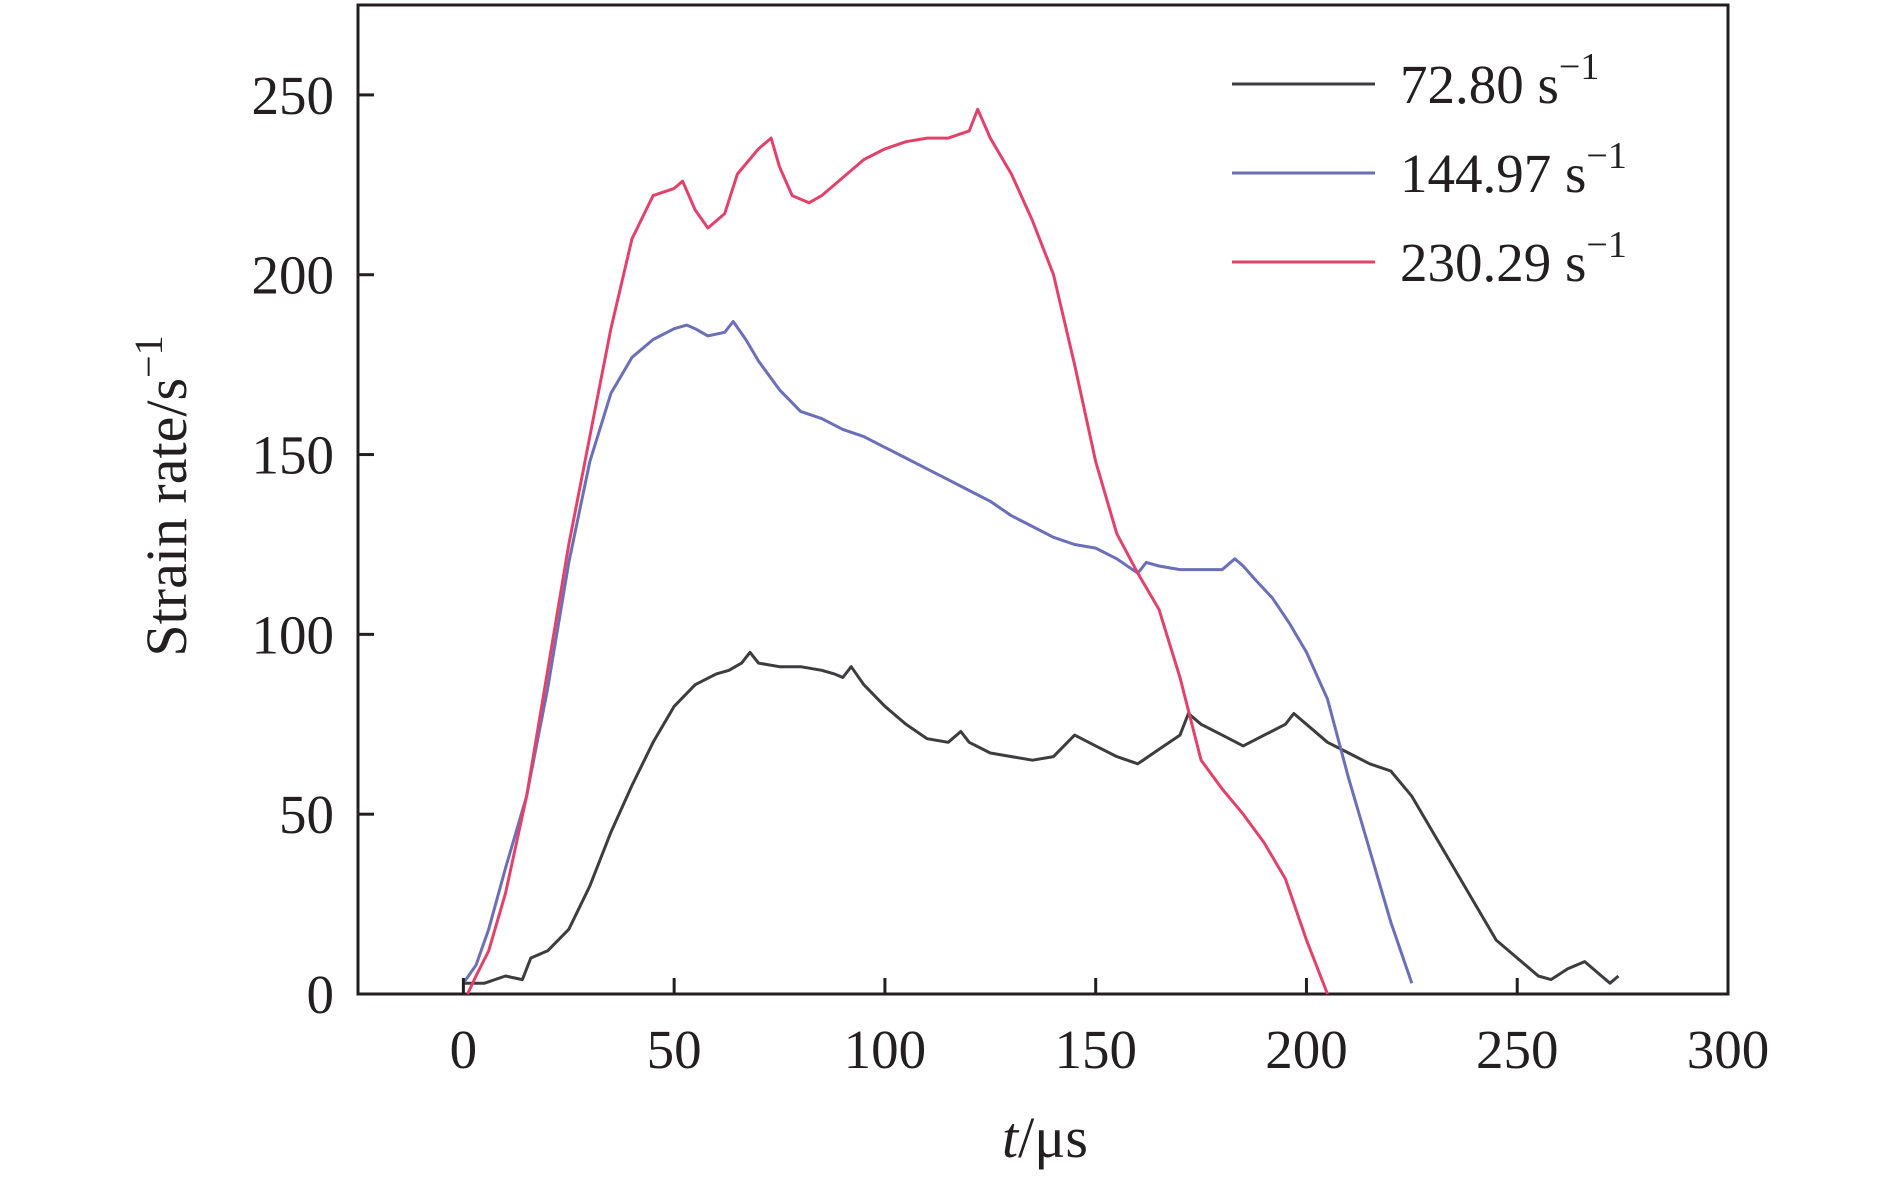  I want to click on x-axis-variable: t, so click(1011, 1137).